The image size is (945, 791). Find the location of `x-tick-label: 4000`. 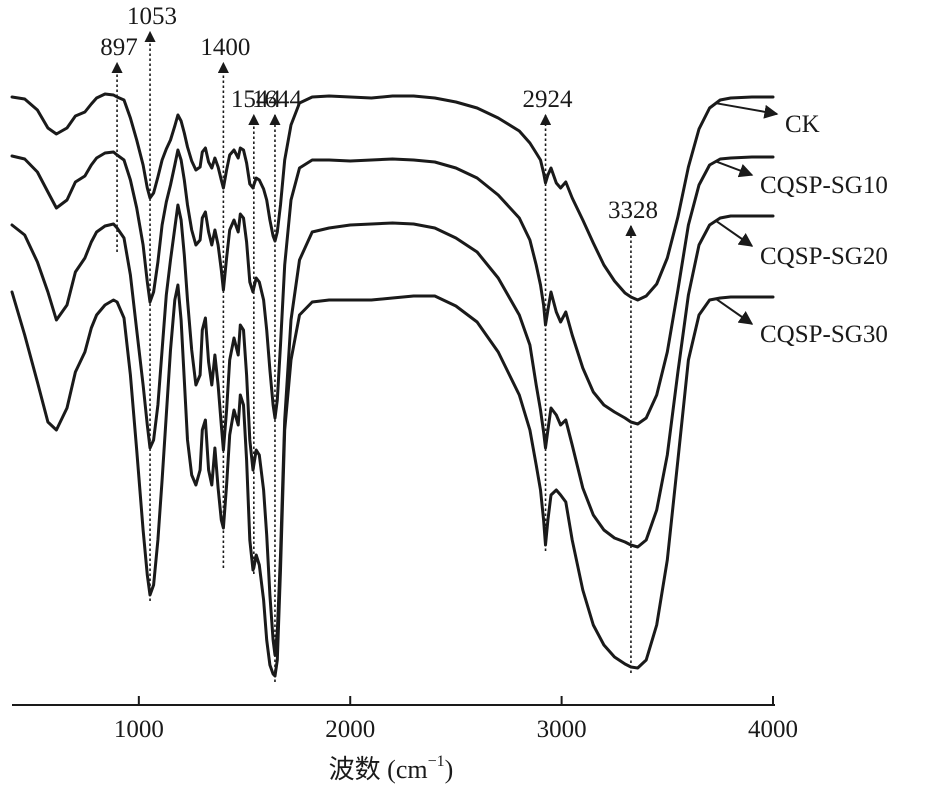

x-tick-label: 4000 is located at coordinates (773, 729).